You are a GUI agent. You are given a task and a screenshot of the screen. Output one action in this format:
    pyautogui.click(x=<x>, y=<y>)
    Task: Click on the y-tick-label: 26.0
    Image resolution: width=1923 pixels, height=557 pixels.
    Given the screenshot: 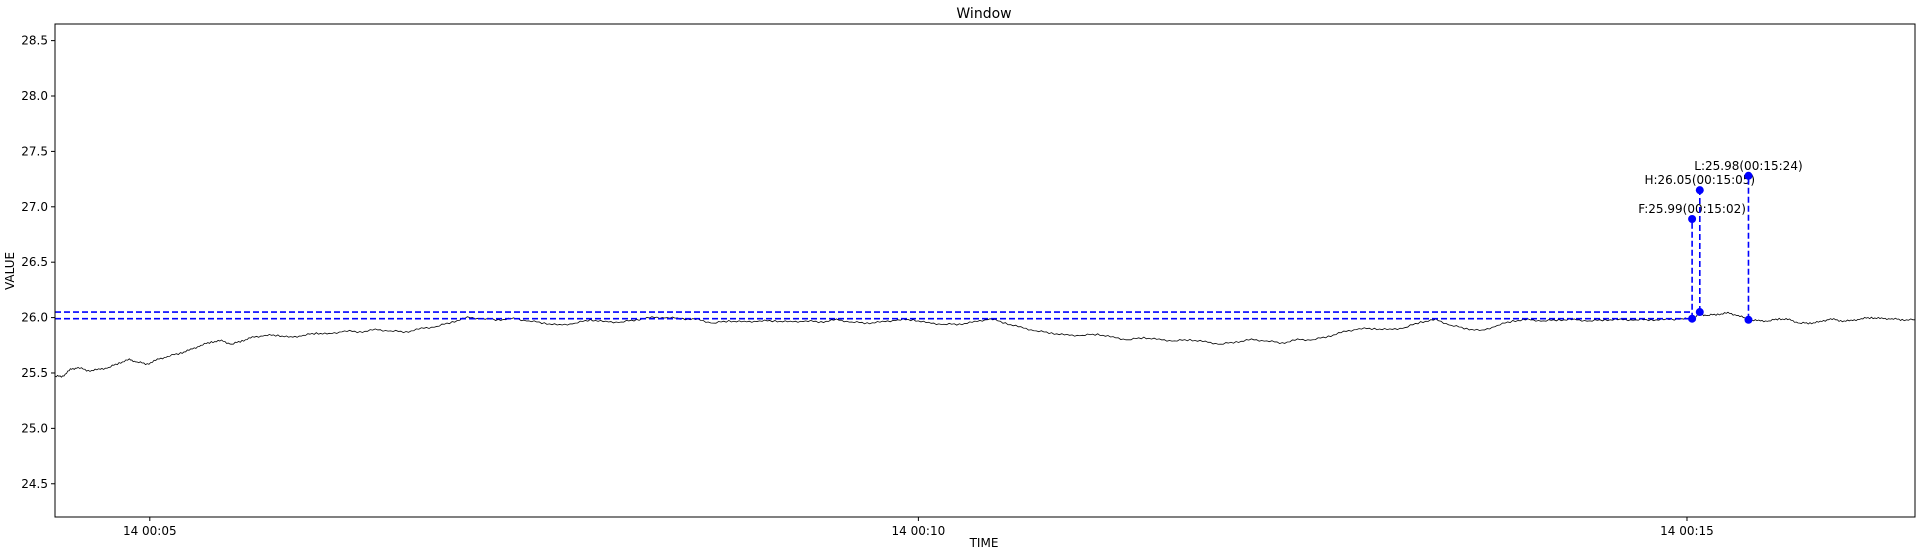 What is the action you would take?
    pyautogui.click(x=34, y=318)
    